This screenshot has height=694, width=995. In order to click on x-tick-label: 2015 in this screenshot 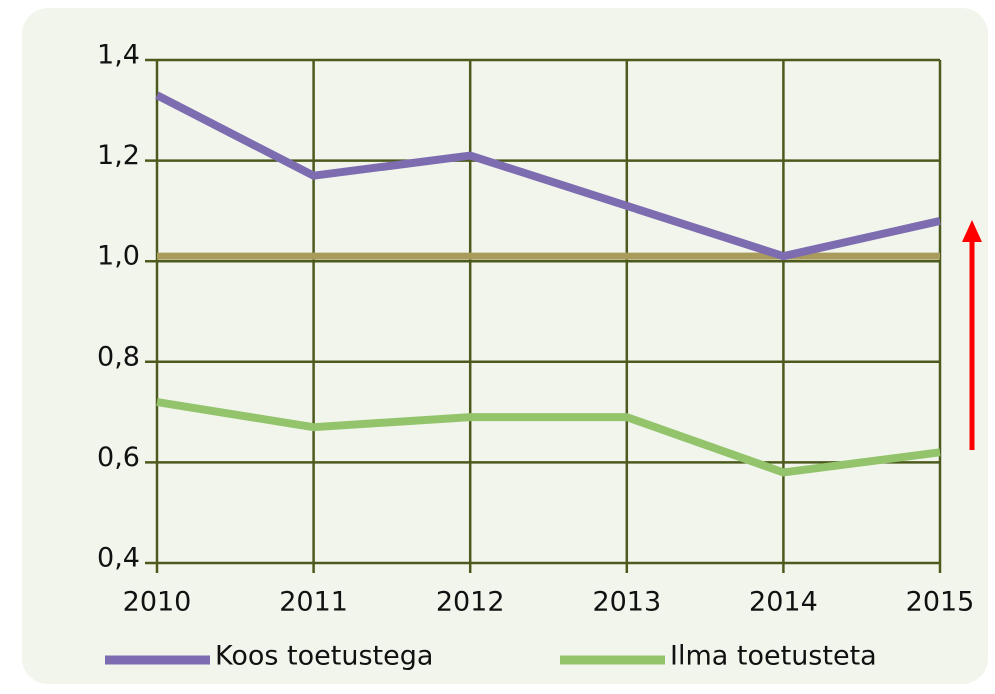, I will do `click(940, 602)`.